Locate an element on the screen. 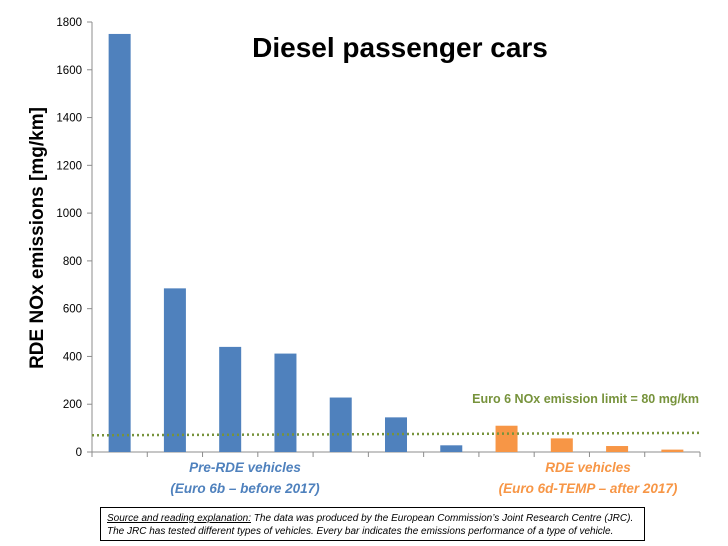 The height and width of the screenshot is (546, 728). chart-title: Diesel passenger cars is located at coordinates (400, 47).